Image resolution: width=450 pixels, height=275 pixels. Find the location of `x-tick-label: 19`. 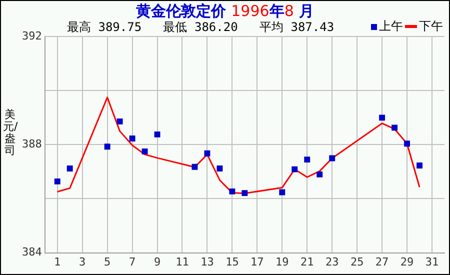

x-tick-label: 19 is located at coordinates (282, 261).